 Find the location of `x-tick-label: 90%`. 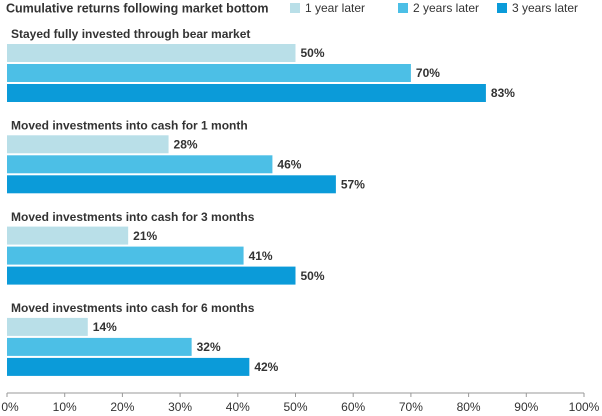

x-tick-label: 90% is located at coordinates (526, 407).